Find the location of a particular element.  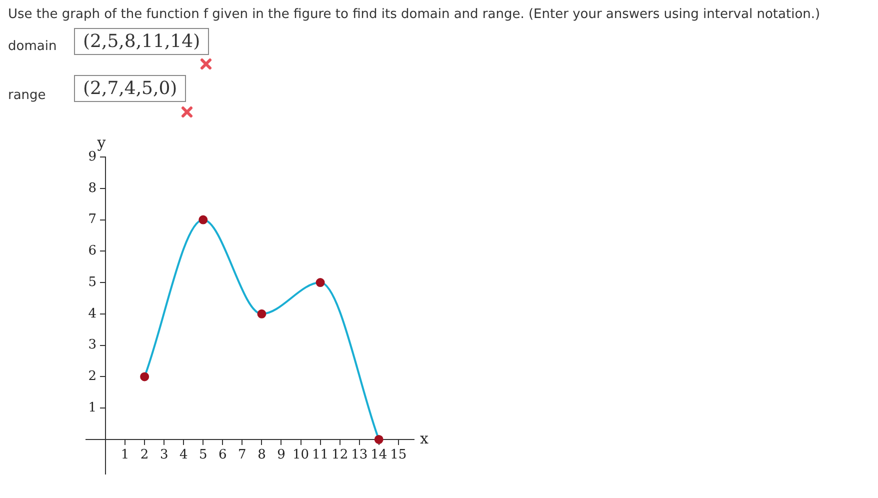

x-tick-label: 1 is located at coordinates (125, 455).